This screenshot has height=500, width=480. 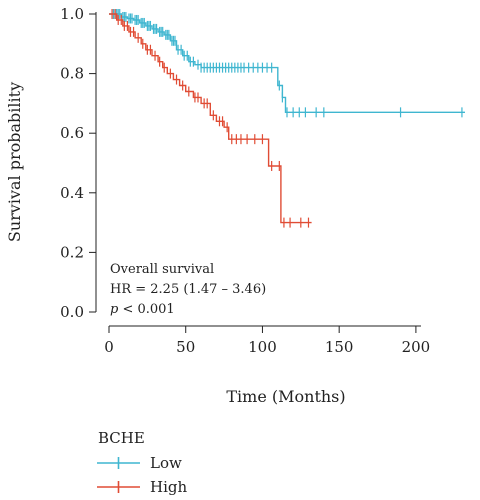 I want to click on y-tick-label: 0.6, so click(x=72, y=133).